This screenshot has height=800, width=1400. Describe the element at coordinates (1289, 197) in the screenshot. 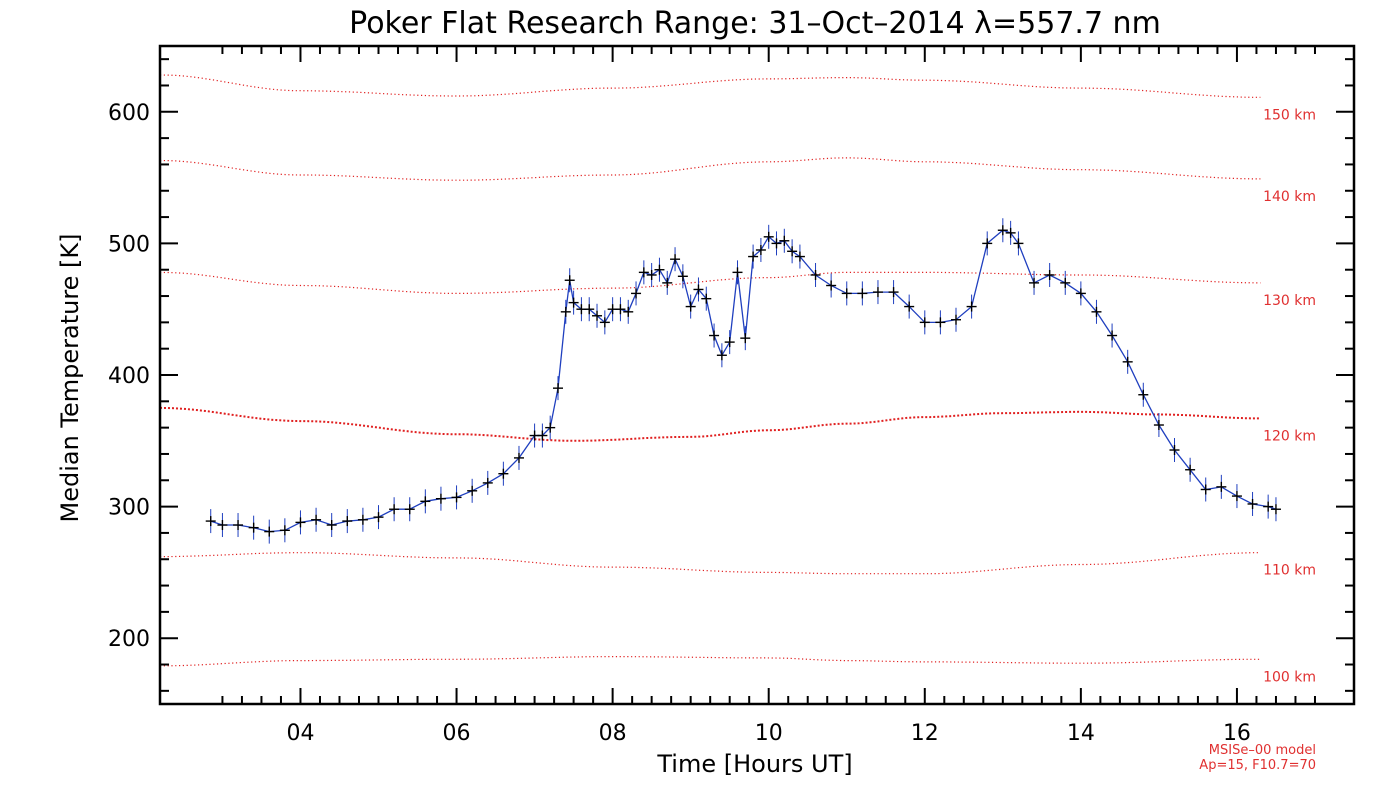

I see `model-curve-label: 140 km` at that location.